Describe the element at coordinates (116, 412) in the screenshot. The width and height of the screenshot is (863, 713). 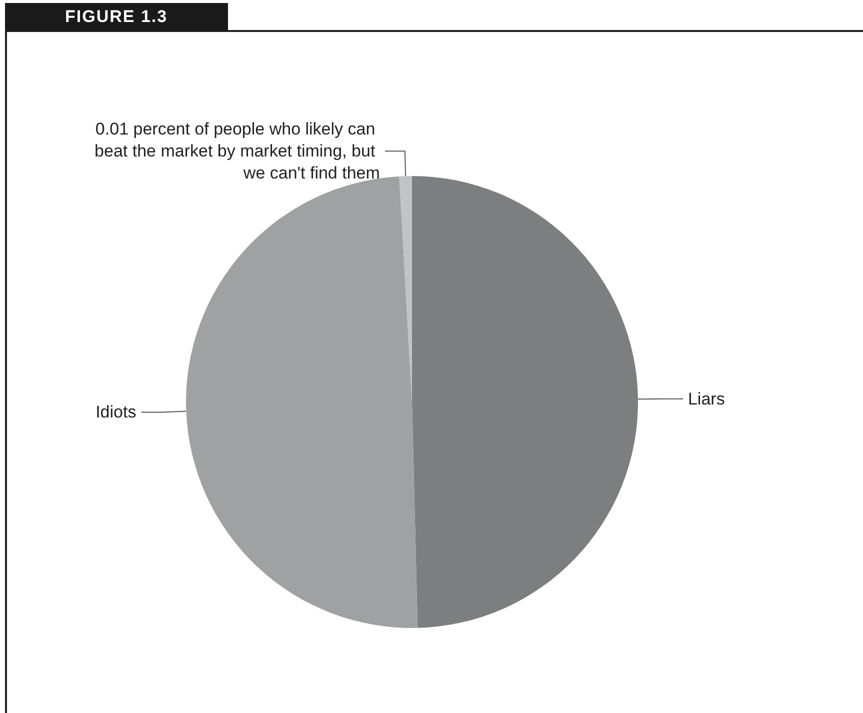
I see `slice-label: Idiots` at that location.